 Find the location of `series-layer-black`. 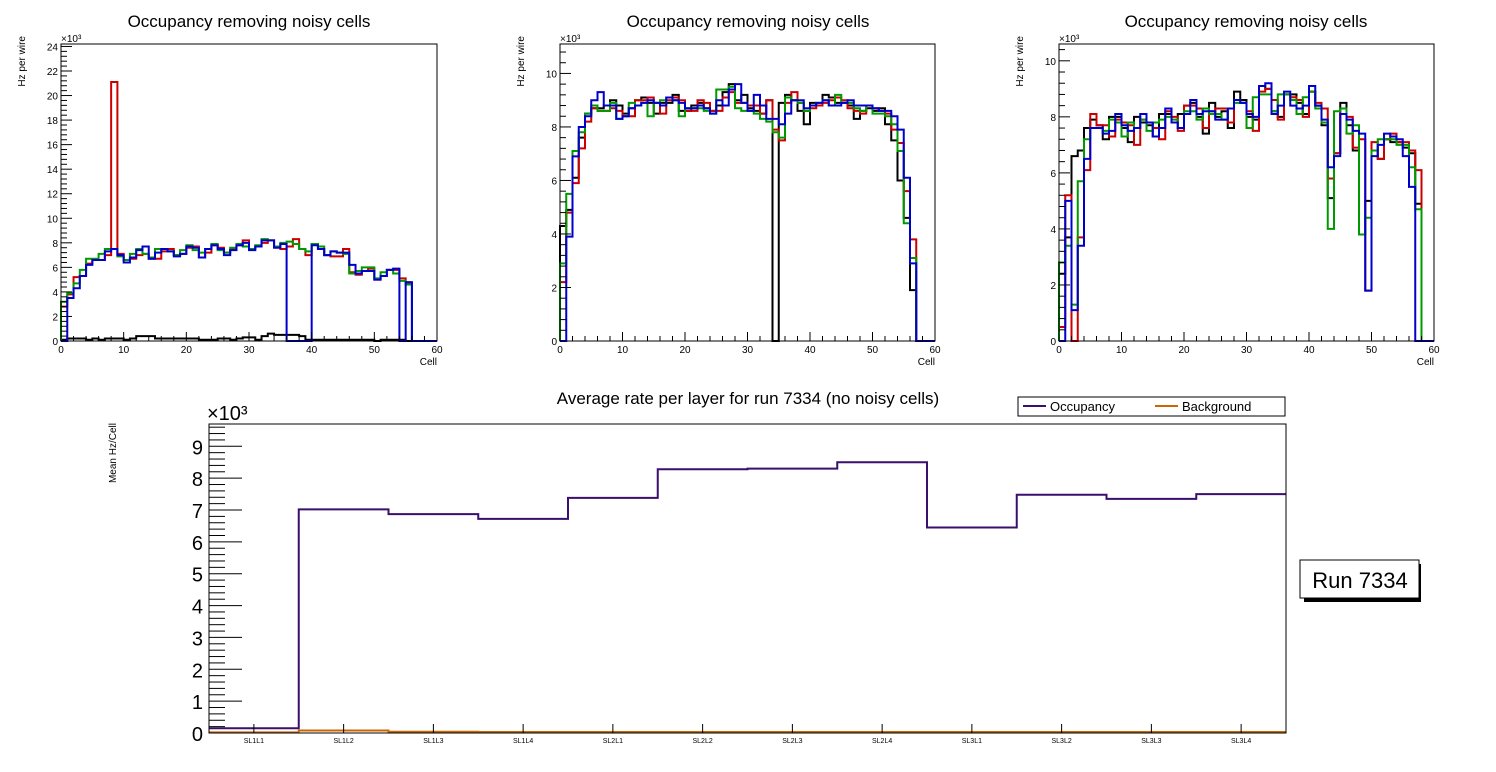

series-layer-black is located at coordinates (747, 212).